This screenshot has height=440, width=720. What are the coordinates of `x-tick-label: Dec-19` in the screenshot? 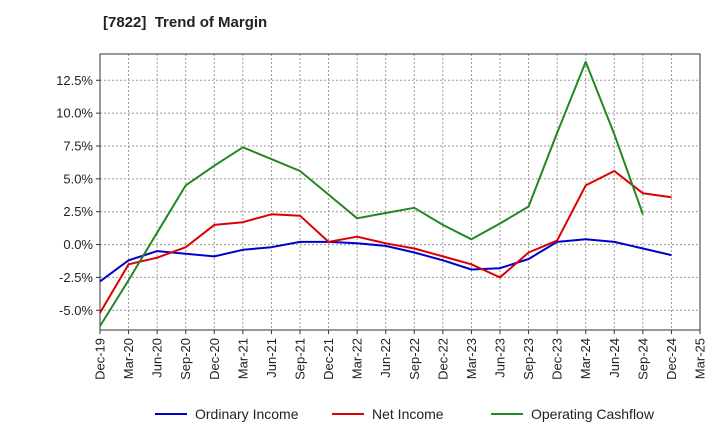 It's located at (100, 359).